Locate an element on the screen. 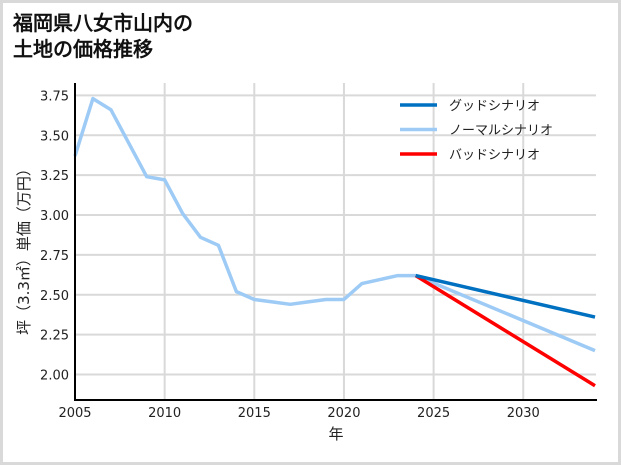  y-tick-label: 3.50 is located at coordinates (54, 136).